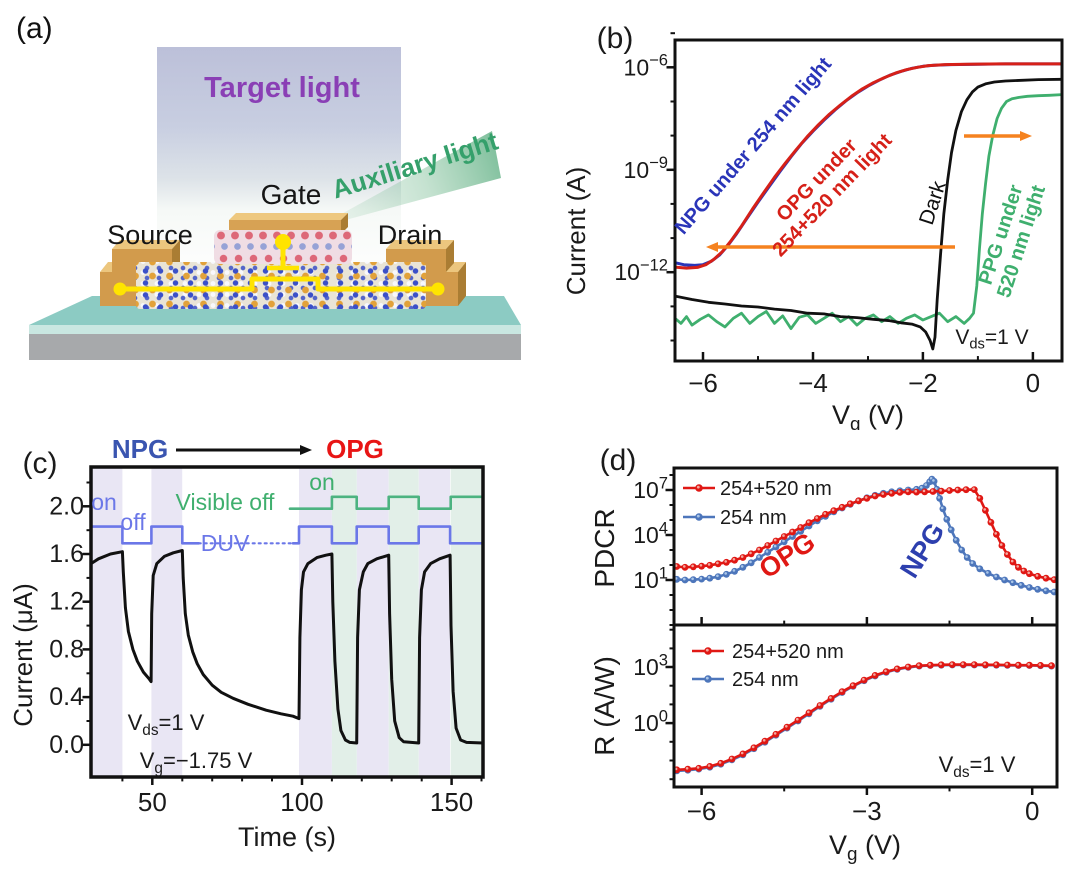 This screenshot has width=1080, height=871. What do you see at coordinates (650, 665) in the screenshot?
I see `y-tick-label: 10³` at bounding box center [650, 665].